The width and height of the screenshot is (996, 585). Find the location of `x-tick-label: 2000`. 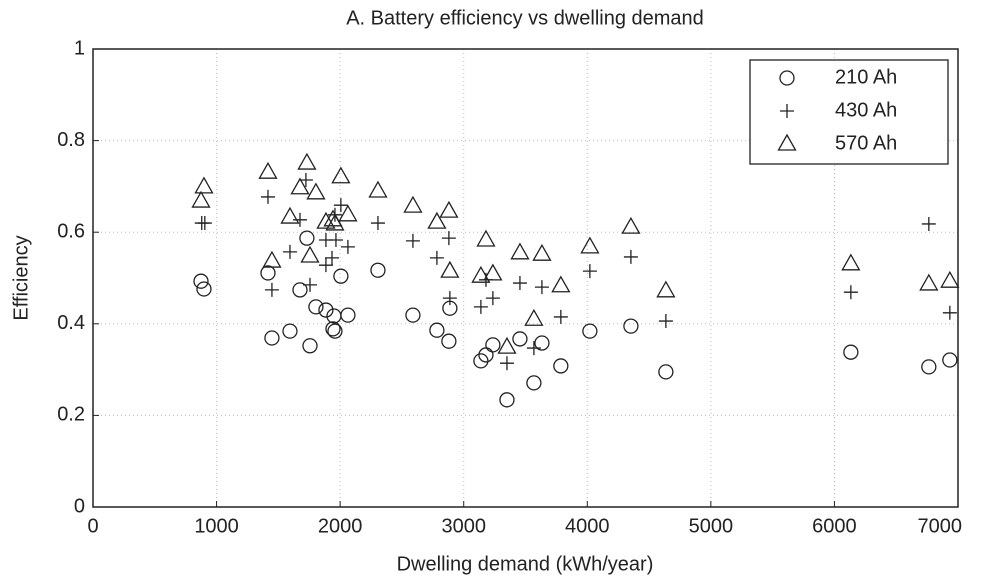

x-tick-label: 2000 is located at coordinates (340, 526).